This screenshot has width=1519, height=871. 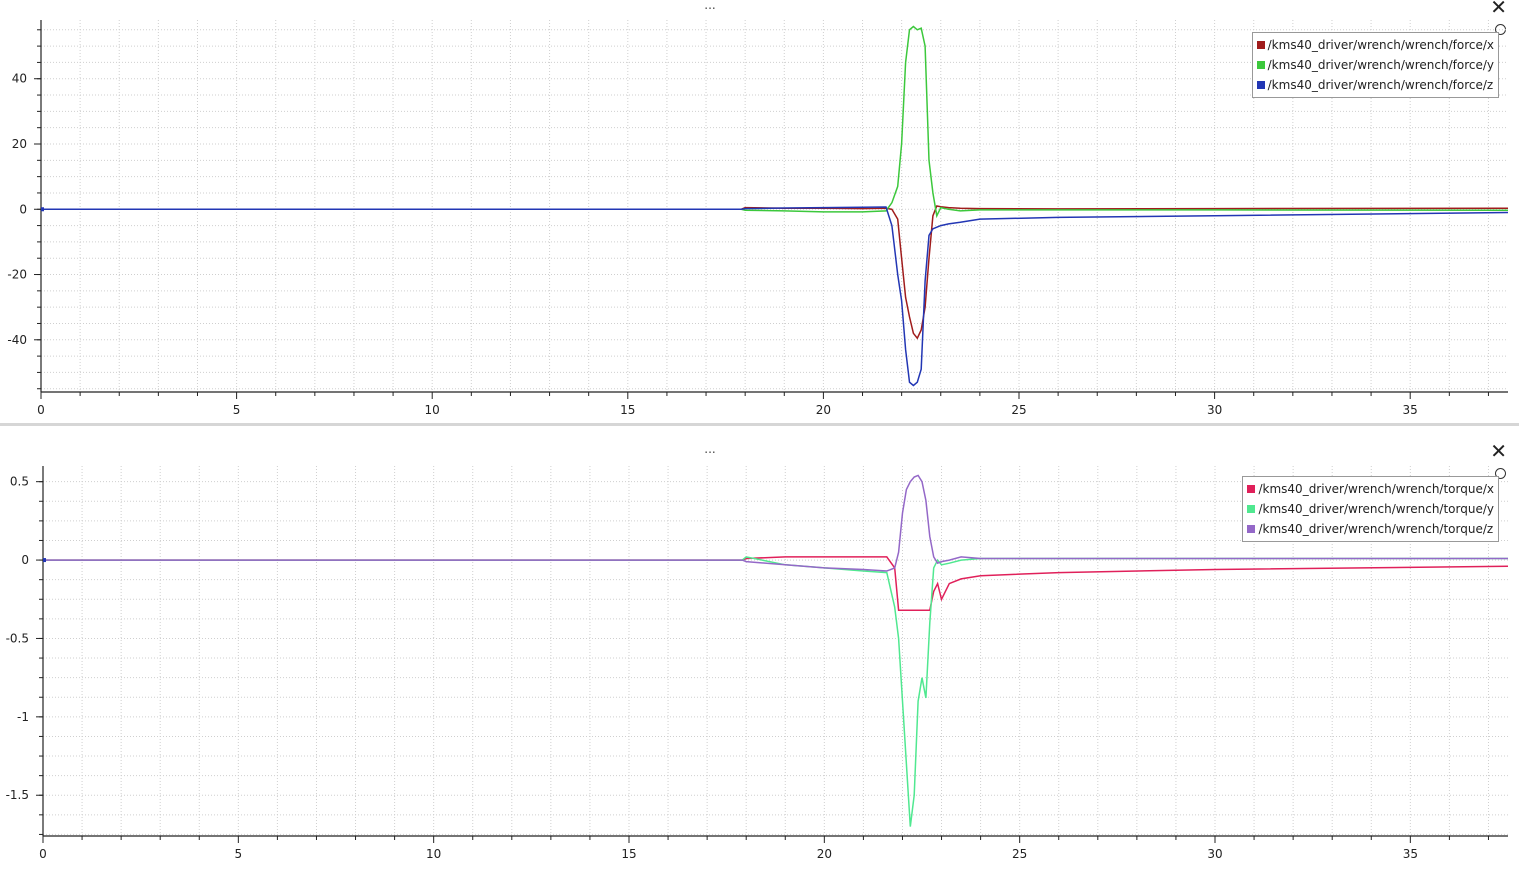 I want to click on legend-label: /kms40_driver/wrench/wrench/torque/z, so click(x=1376, y=529).